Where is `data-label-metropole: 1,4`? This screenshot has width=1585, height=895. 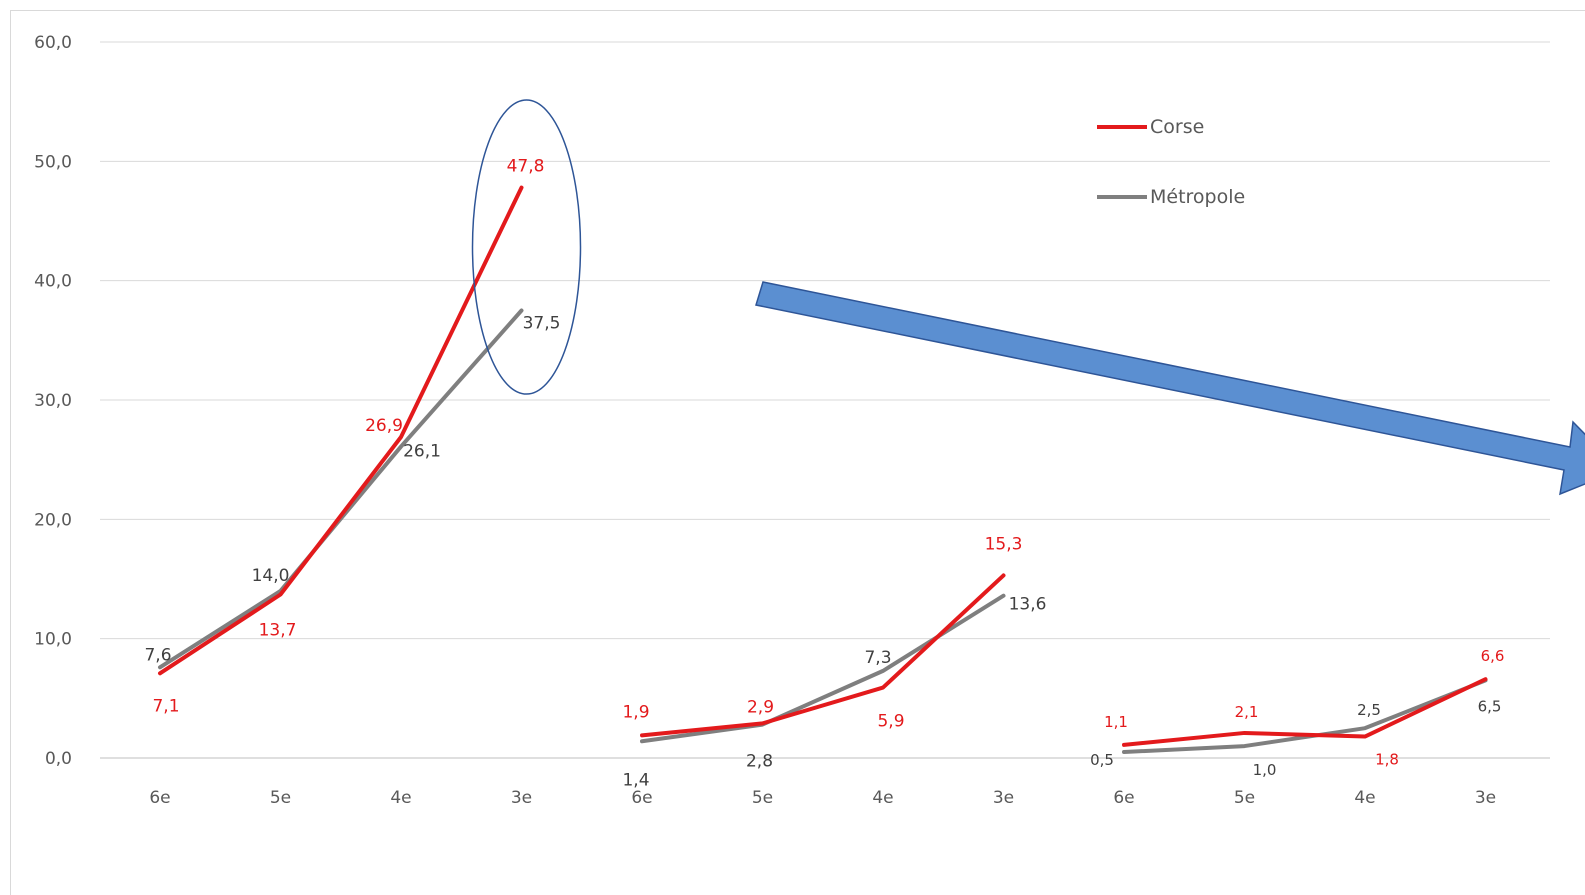
data-label-metropole: 1,4 is located at coordinates (635, 780).